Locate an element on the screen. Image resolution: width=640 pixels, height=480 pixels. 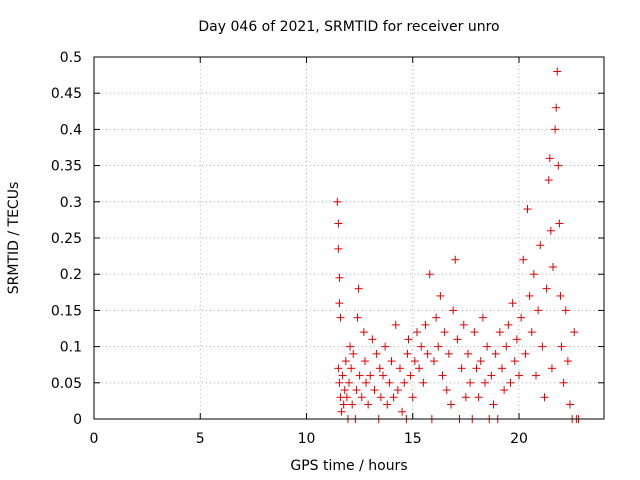
y-tick-label: 0.45 is located at coordinates (66, 94).